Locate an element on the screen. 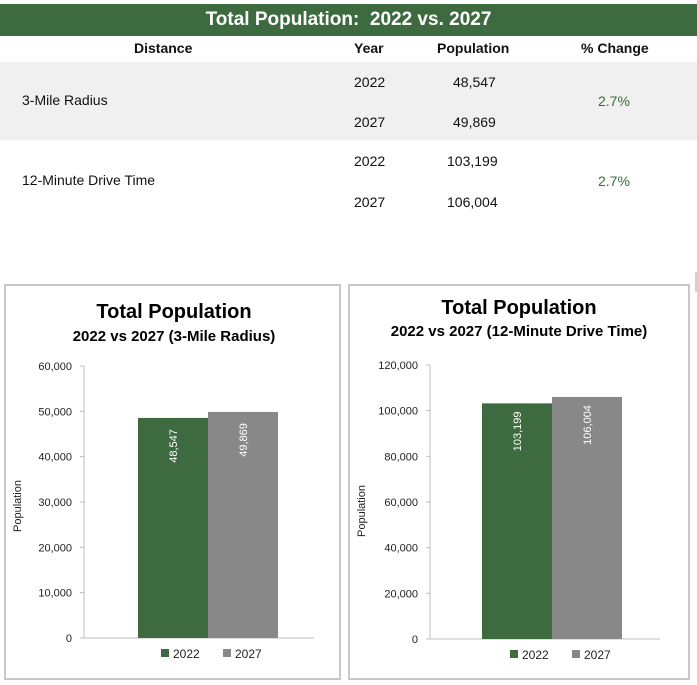 The image size is (697, 685). table-row is located at coordinates (348, 101).